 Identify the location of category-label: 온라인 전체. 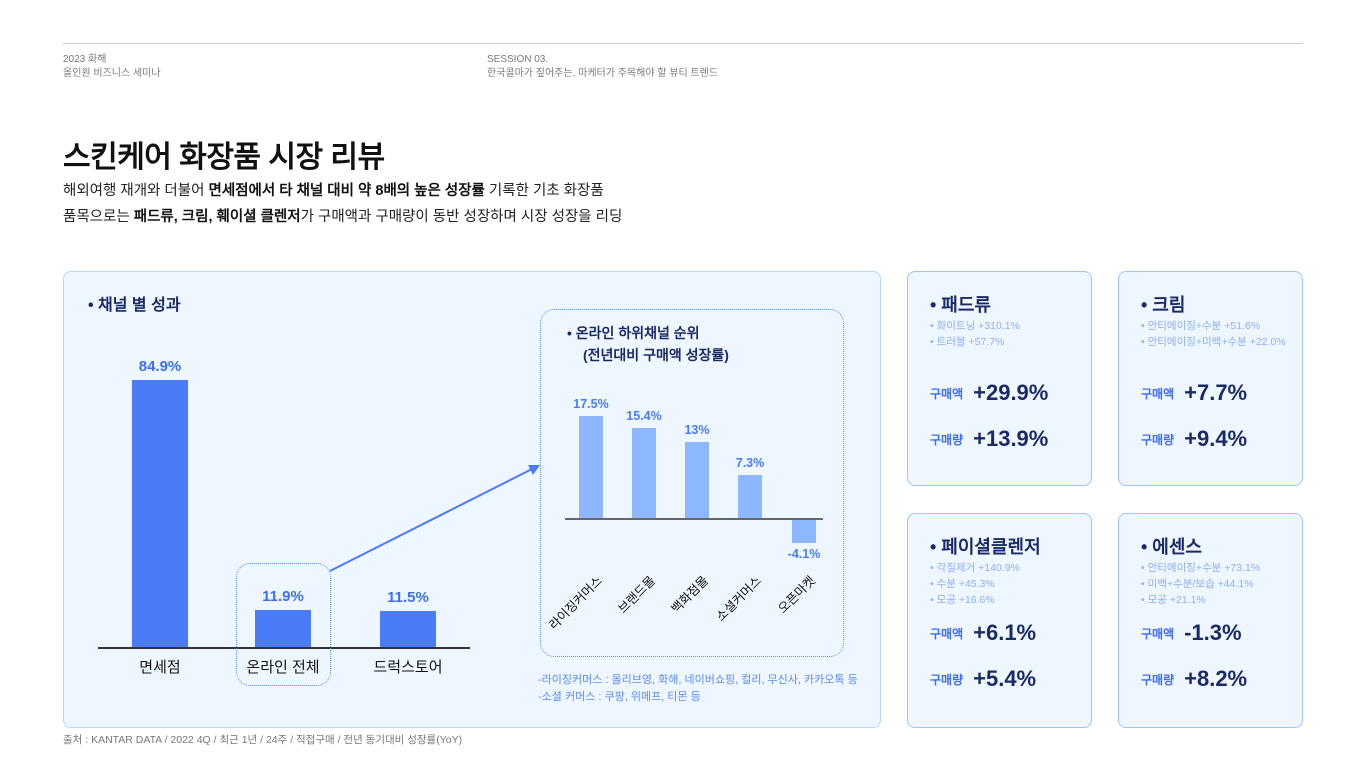
(283, 667).